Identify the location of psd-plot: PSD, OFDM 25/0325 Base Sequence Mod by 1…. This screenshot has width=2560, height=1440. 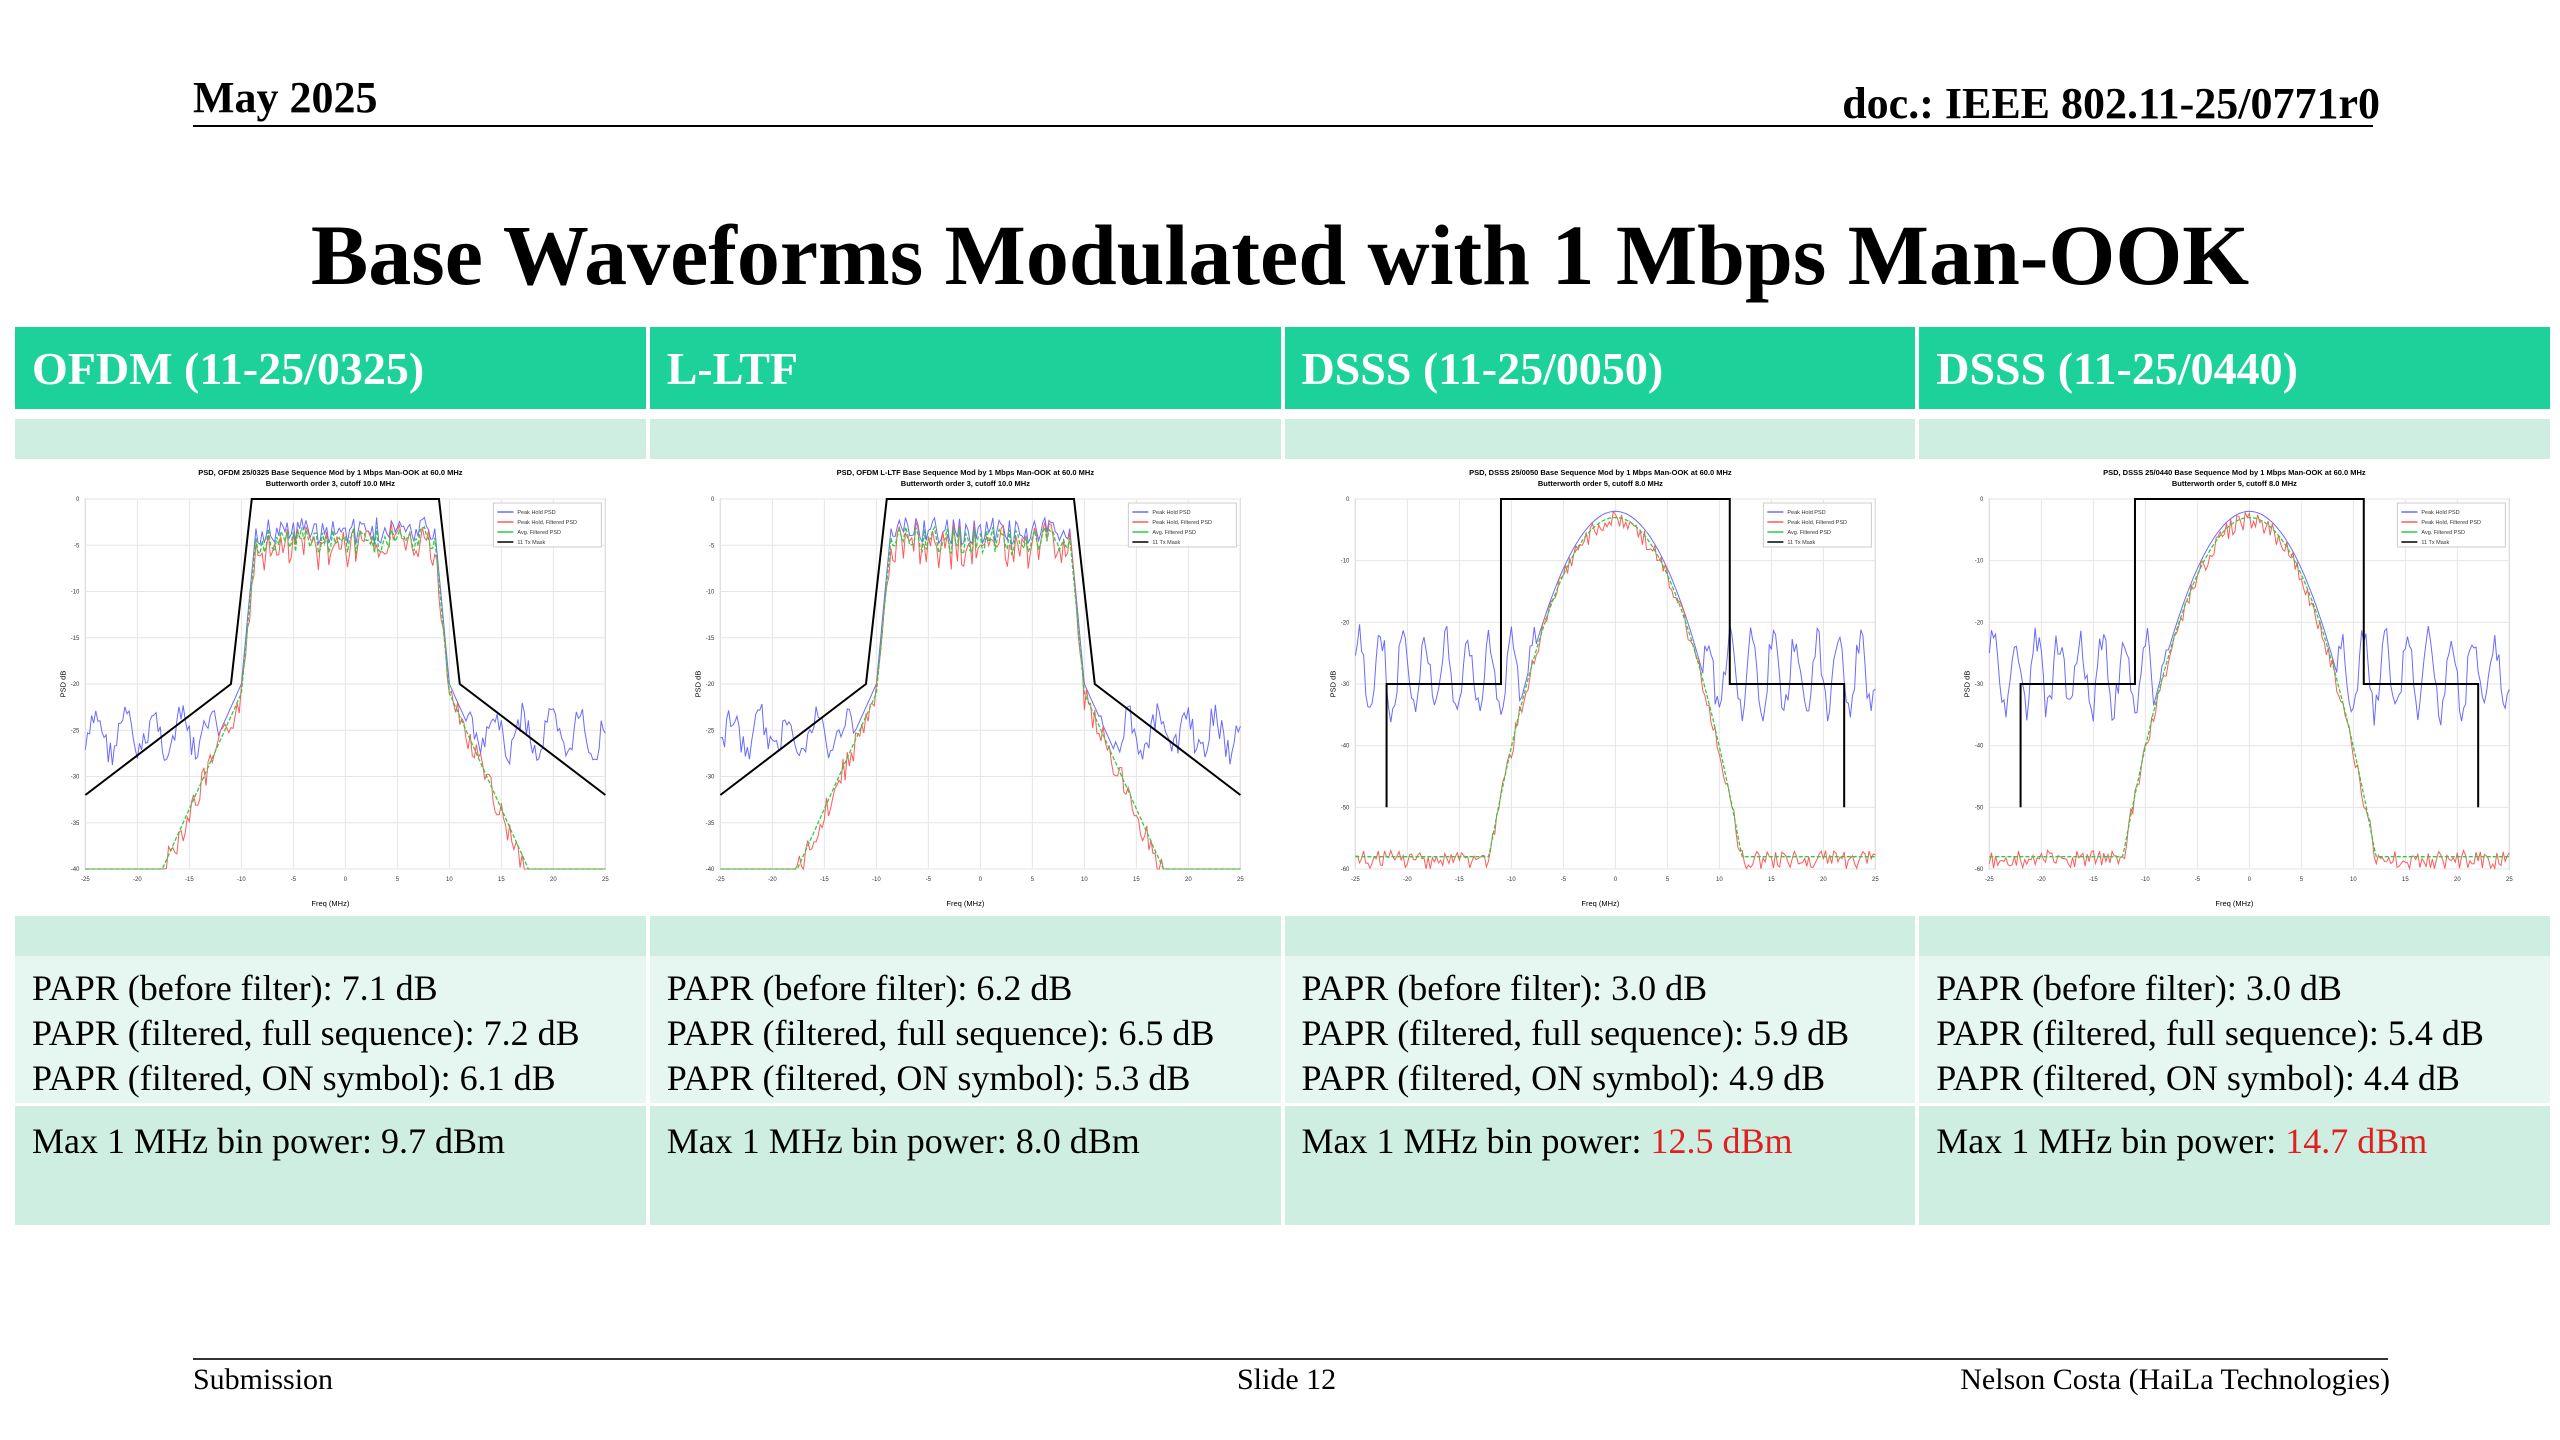
(330, 687).